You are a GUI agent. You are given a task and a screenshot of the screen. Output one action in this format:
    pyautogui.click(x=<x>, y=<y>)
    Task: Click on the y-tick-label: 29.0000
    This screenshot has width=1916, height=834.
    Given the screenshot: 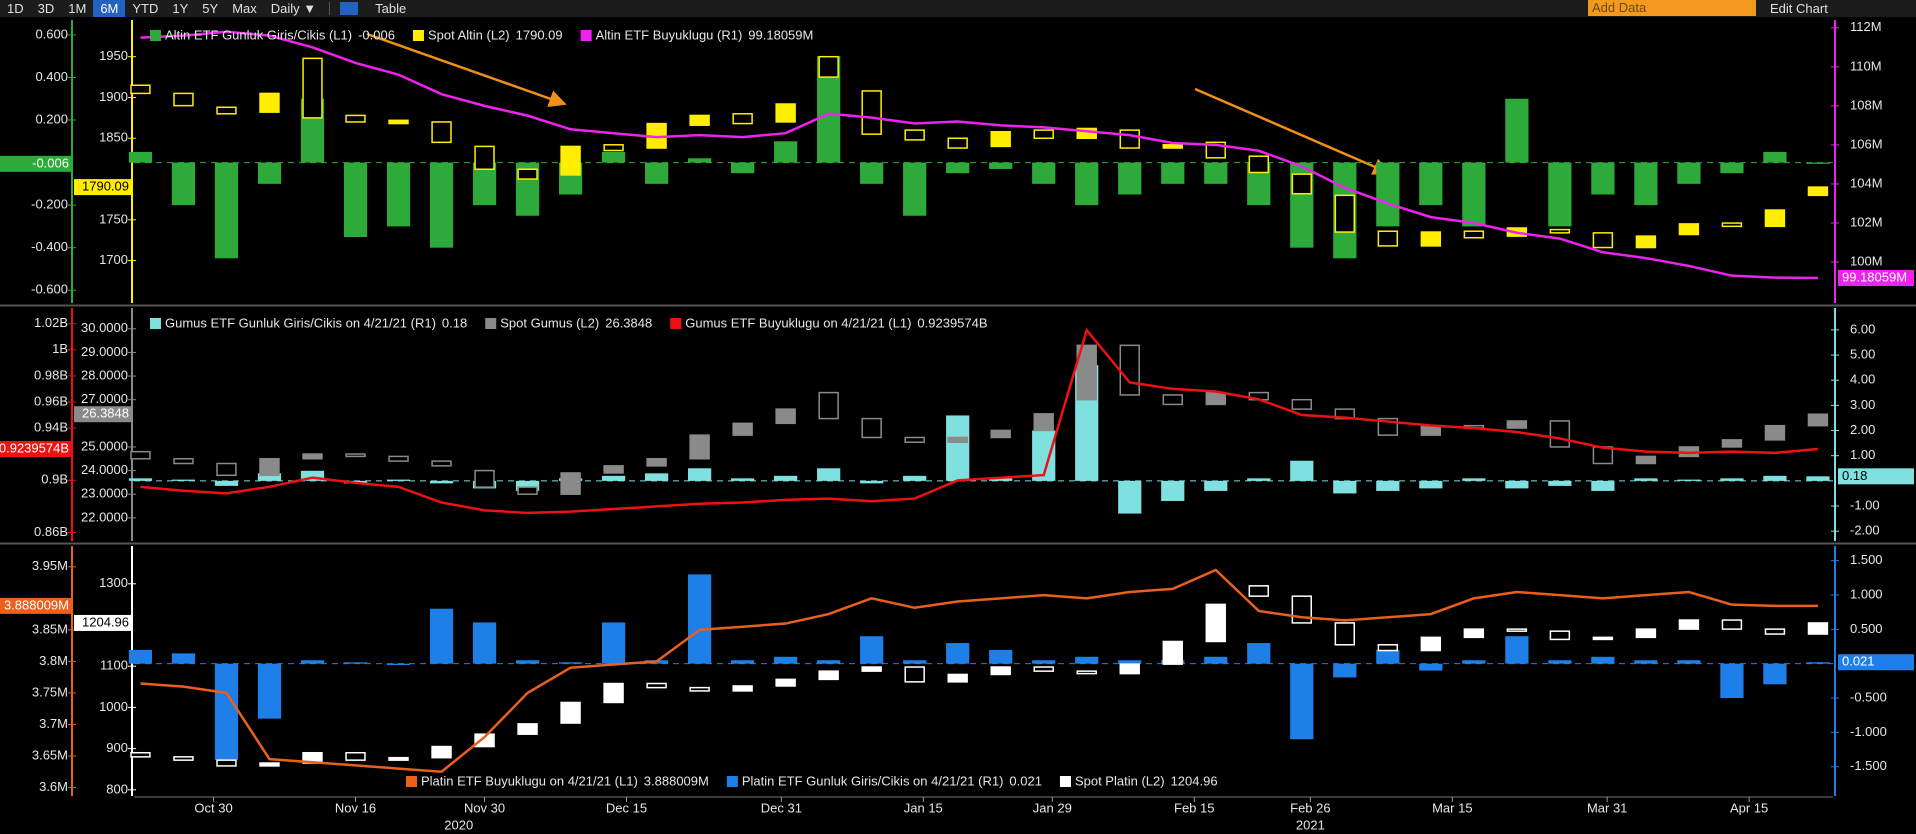 What is the action you would take?
    pyautogui.click(x=104, y=351)
    